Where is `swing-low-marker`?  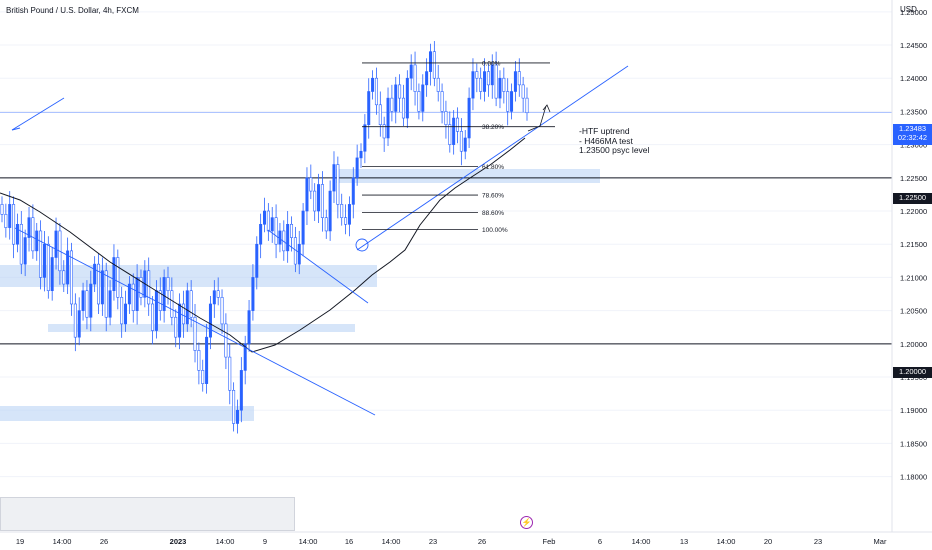 swing-low-marker is located at coordinates (362, 245).